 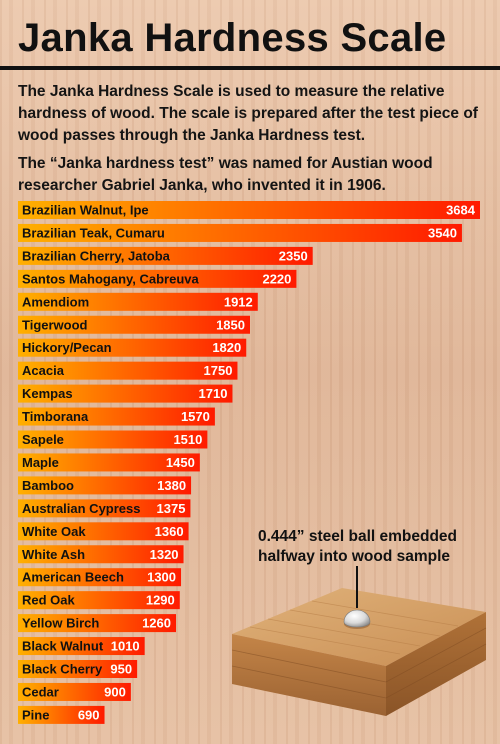 I want to click on category-label: Hickory/Pecan, so click(x=67, y=347).